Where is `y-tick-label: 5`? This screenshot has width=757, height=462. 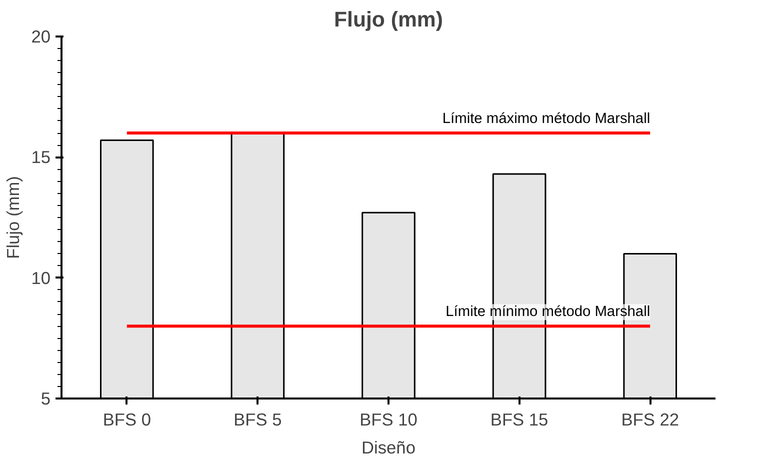
y-tick-label: 5 is located at coordinates (45, 398).